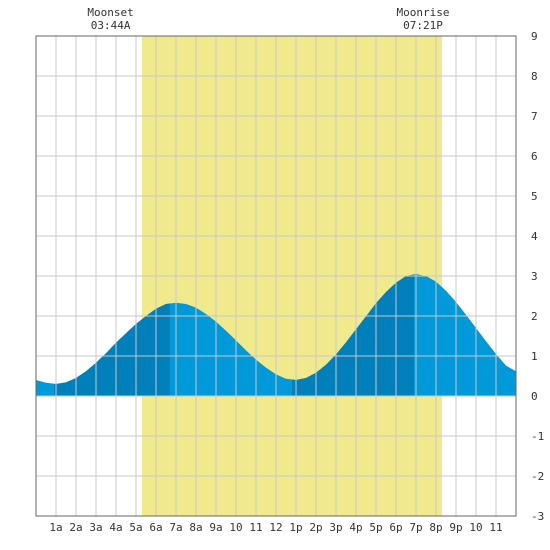  Describe the element at coordinates (335, 527) in the screenshot. I see `x-tick-label: 3p` at that location.